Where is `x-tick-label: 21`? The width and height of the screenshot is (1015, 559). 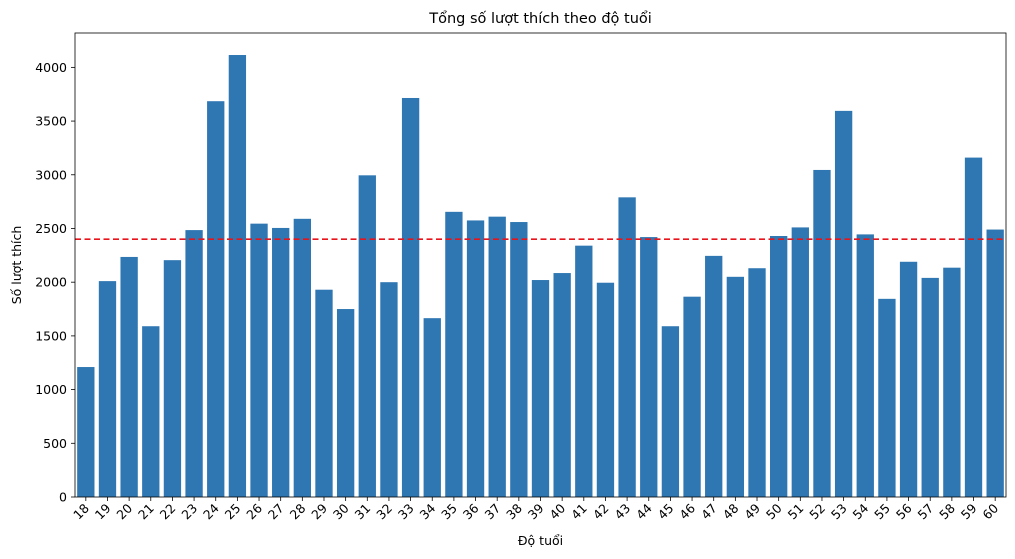
x-tick-label: 21 is located at coordinates (146, 512).